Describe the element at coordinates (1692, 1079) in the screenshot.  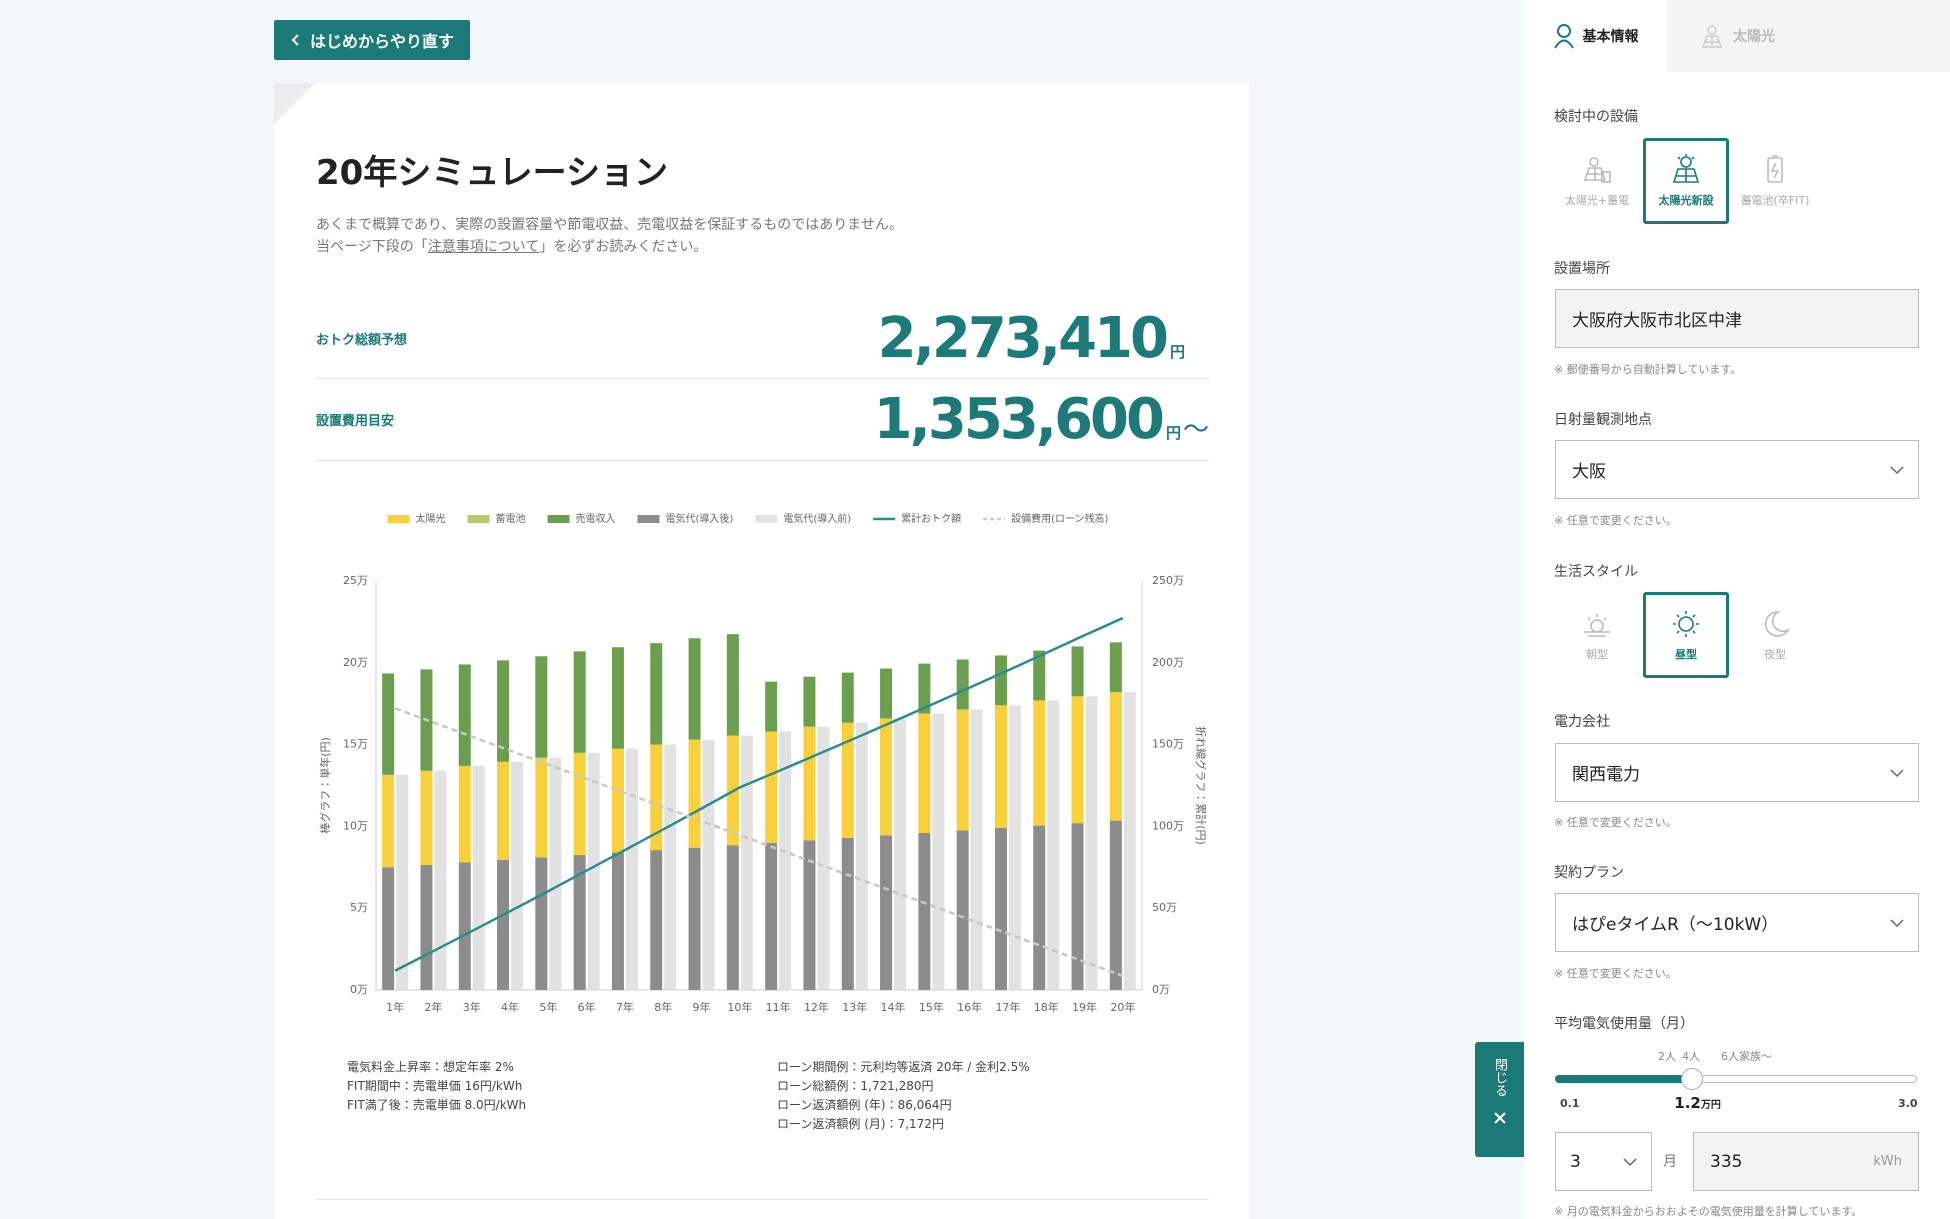
I see `slider-thumb` at that location.